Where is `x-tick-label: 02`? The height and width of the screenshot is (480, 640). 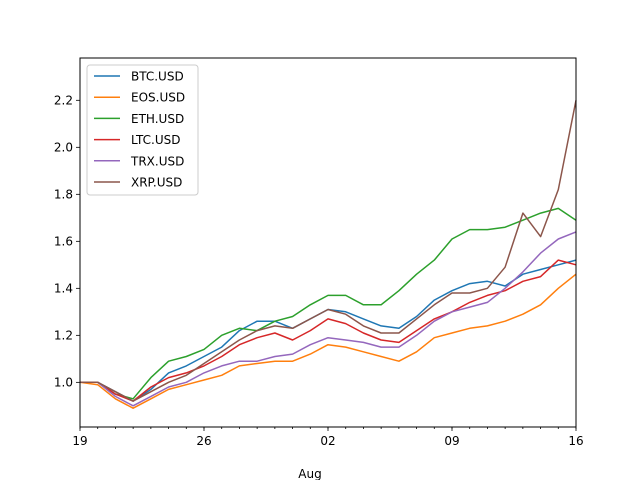
x-tick-label: 02 is located at coordinates (327, 441).